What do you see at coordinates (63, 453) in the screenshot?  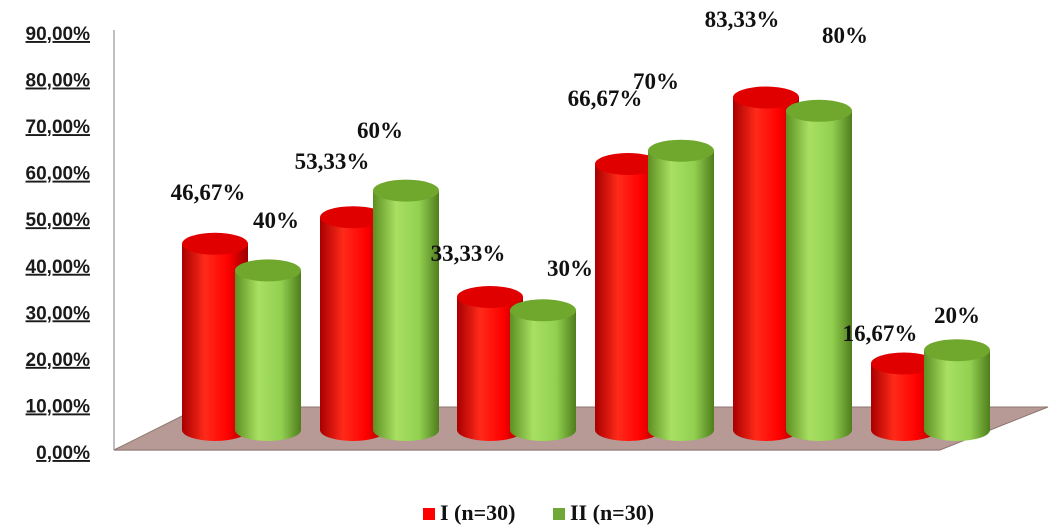 I see `y-tick-label: 0,00%` at bounding box center [63, 453].